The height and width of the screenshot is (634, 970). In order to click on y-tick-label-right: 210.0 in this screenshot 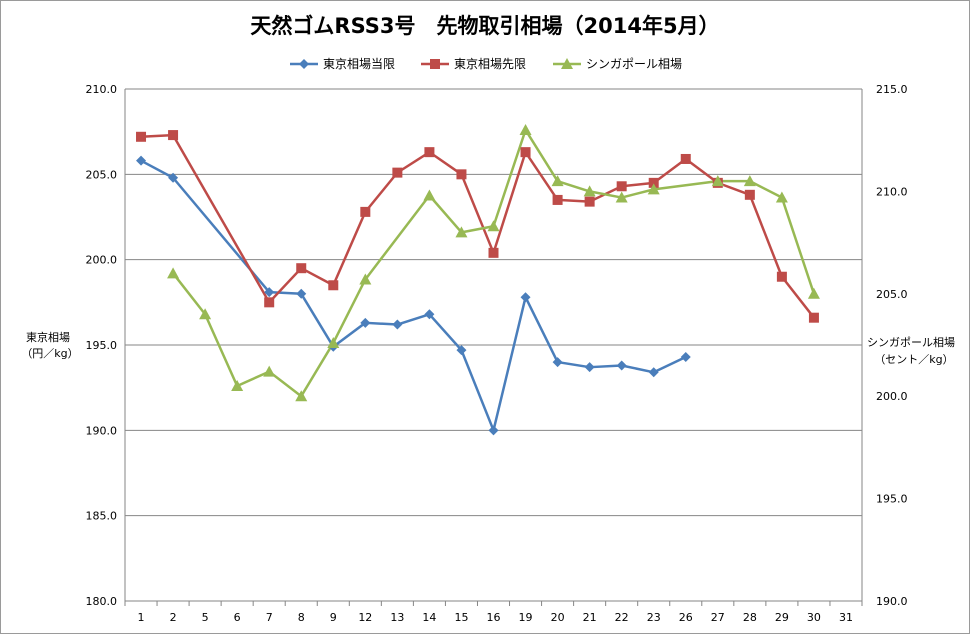, I will do `click(892, 191)`.